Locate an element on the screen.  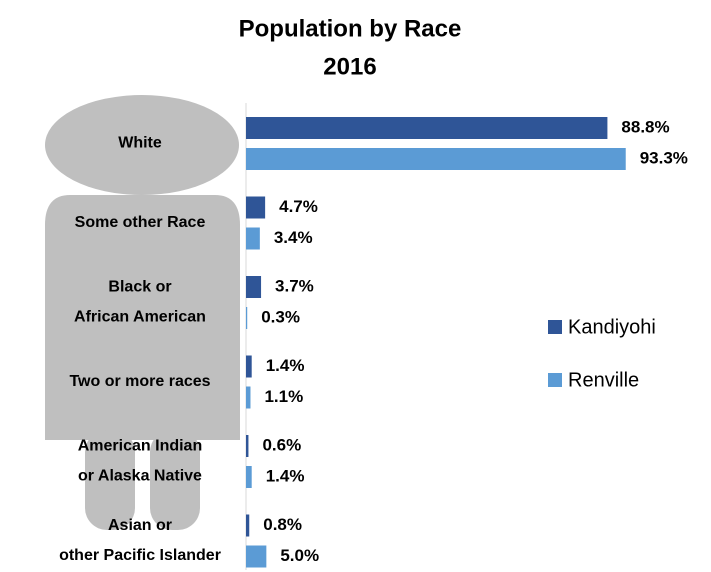
legend-label: Renville is located at coordinates (603, 380).